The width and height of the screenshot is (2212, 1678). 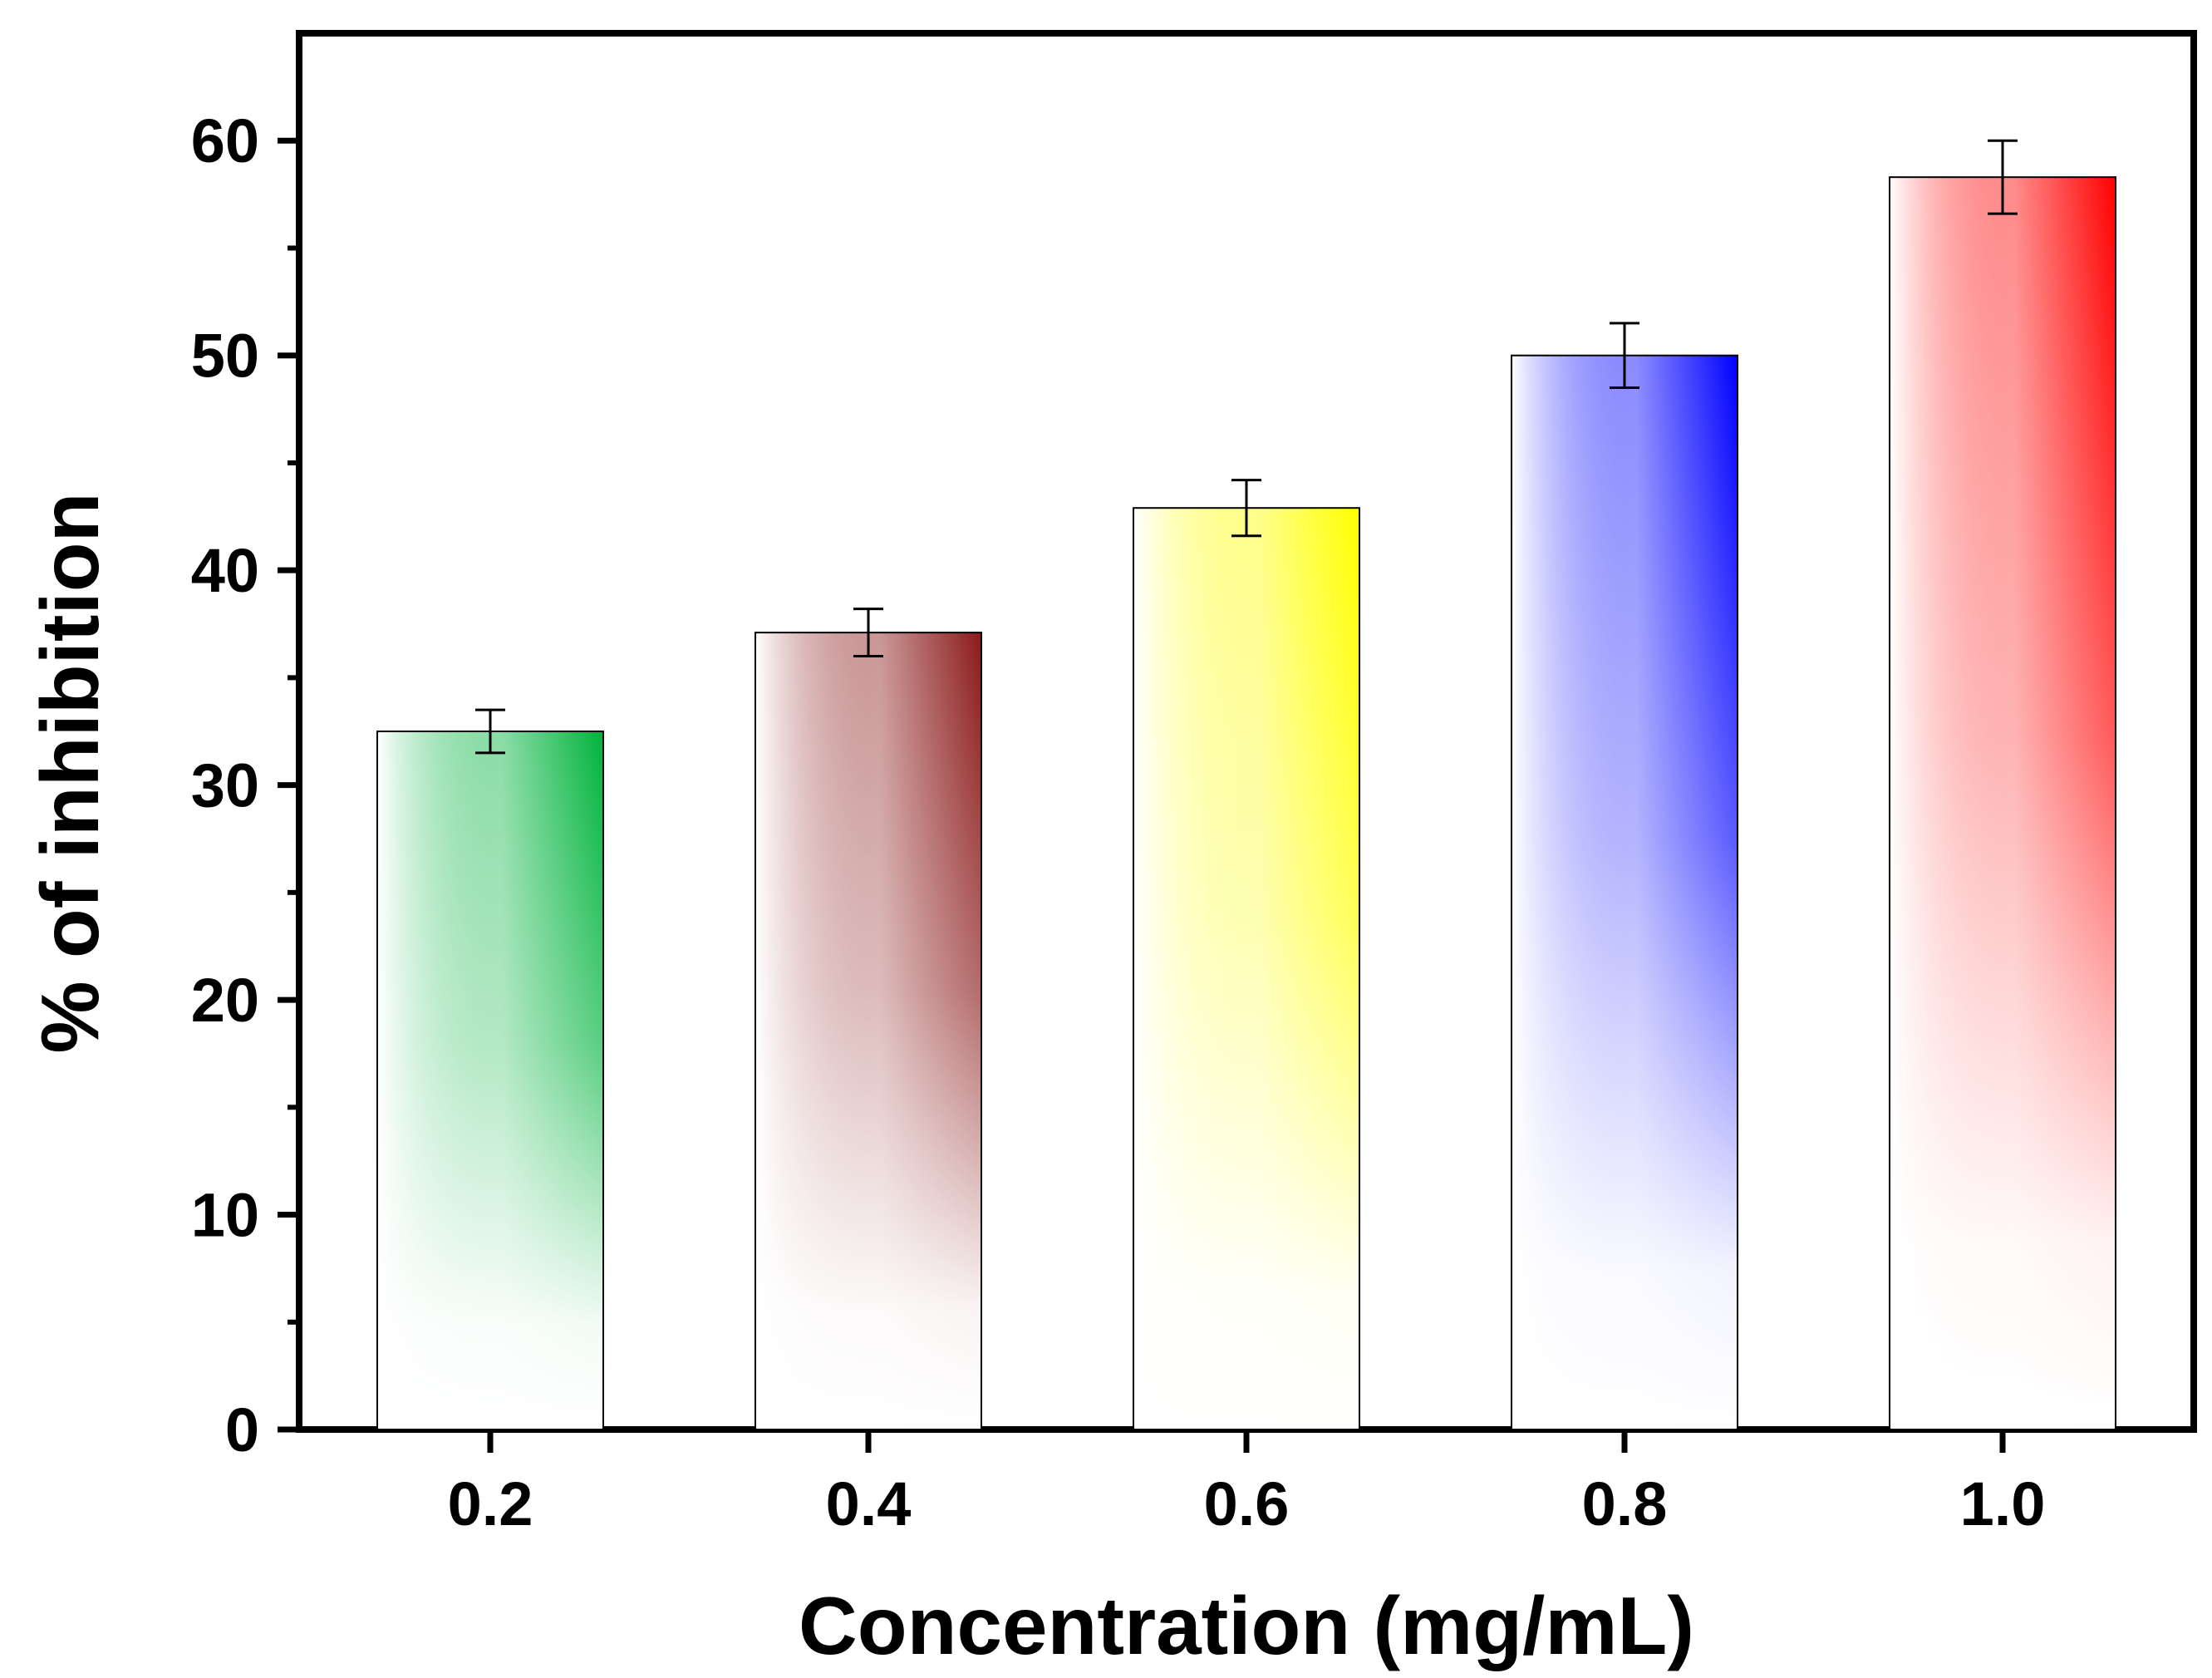 What do you see at coordinates (225, 570) in the screenshot?
I see `y-tick-label-40: 40` at bounding box center [225, 570].